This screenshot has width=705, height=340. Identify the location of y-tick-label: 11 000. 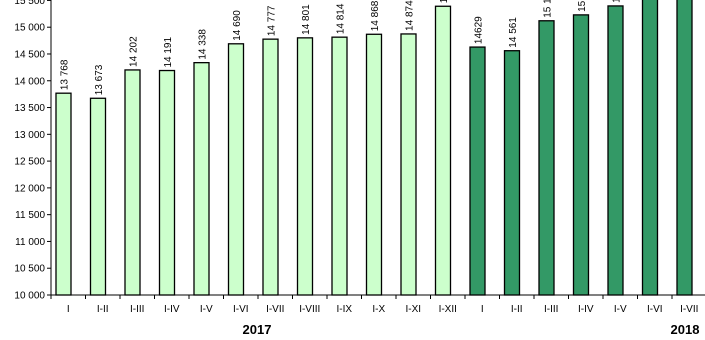
(30, 242).